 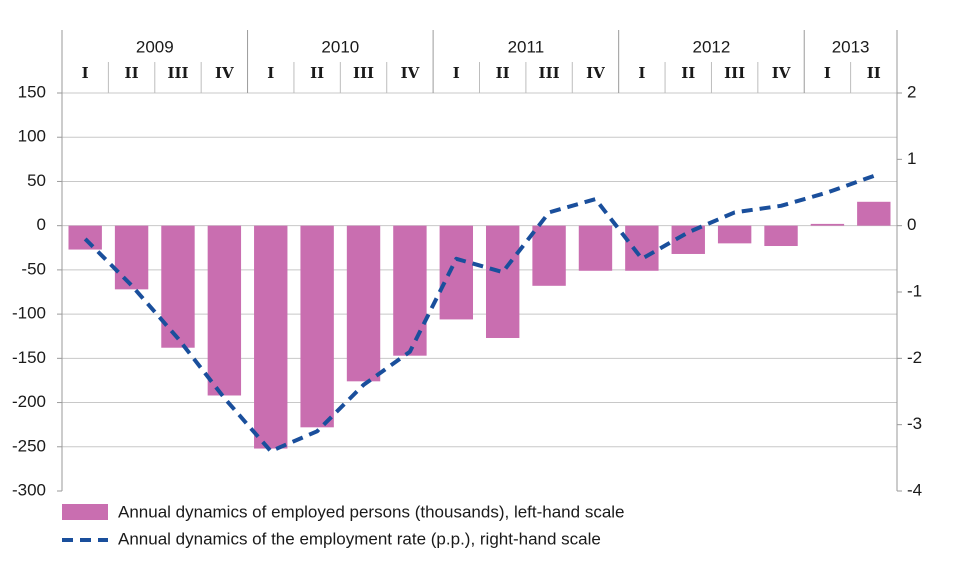 What do you see at coordinates (41, 224) in the screenshot?
I see `left-tick-label-3: 0` at bounding box center [41, 224].